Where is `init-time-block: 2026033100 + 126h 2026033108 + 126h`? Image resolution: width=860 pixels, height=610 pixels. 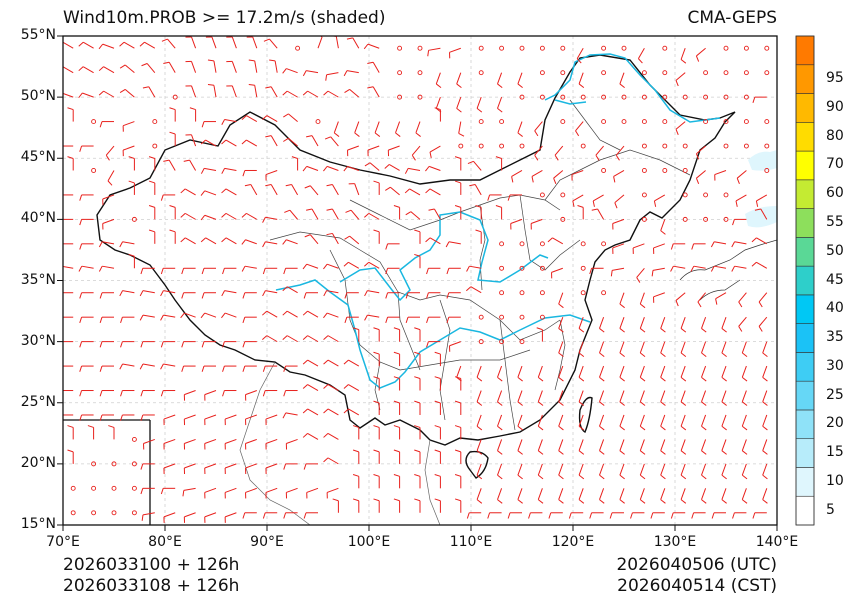
init-time-block: 2026033100 + 126h 2026033108 + 126h is located at coordinates (151, 576).